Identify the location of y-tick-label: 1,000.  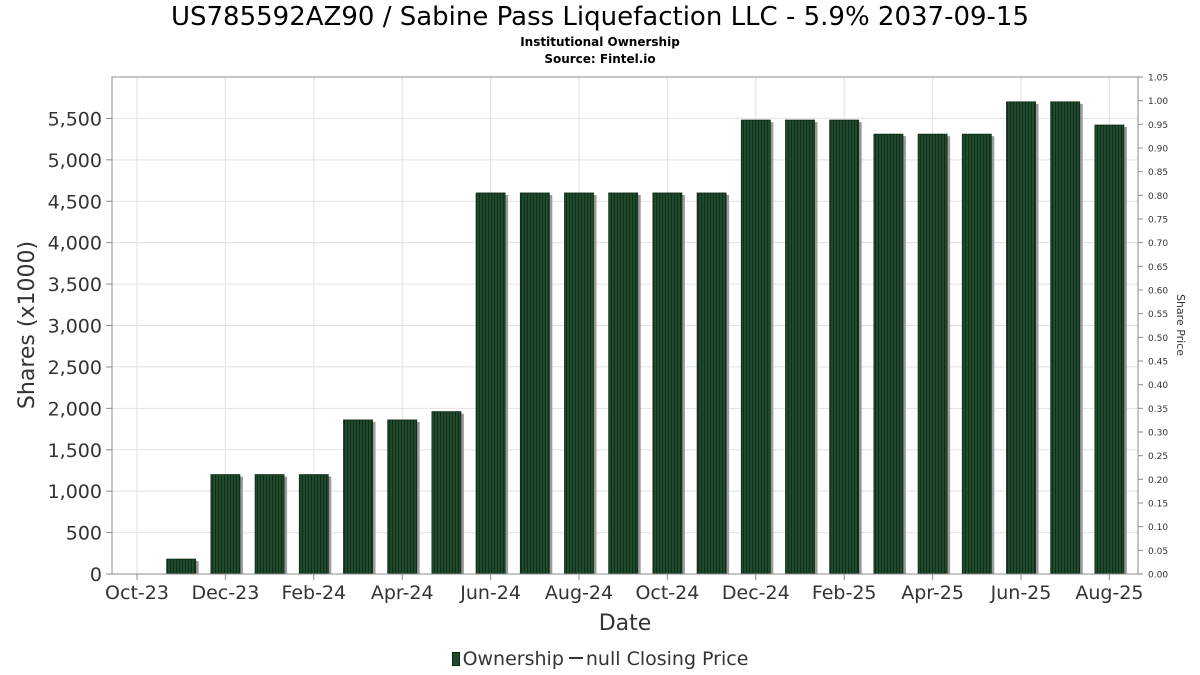
(75, 492).